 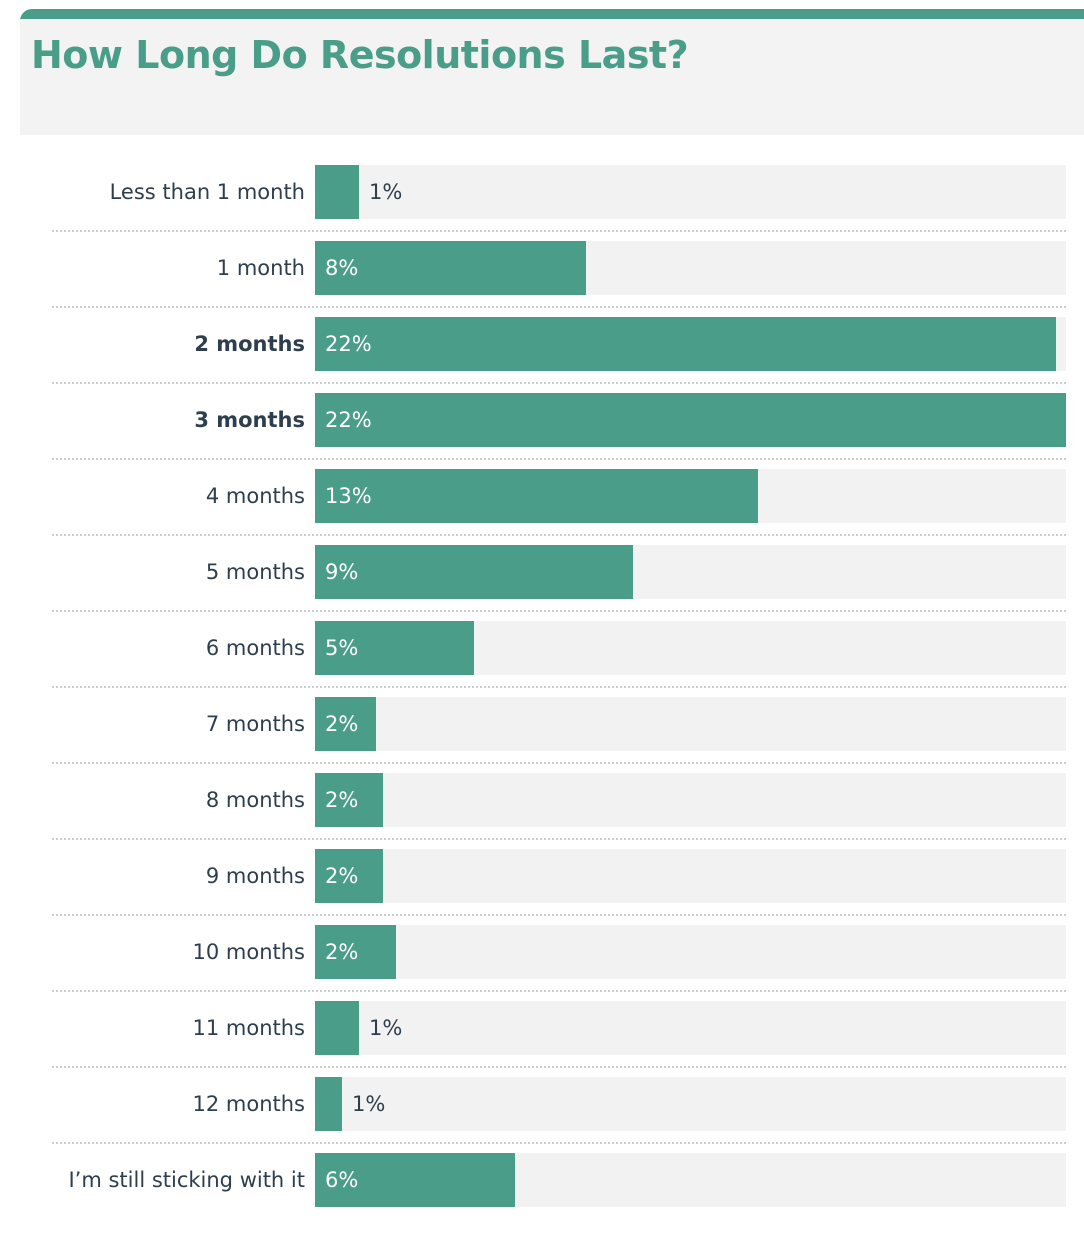 I want to click on bar-row: Less than 1 month 1%, so click(x=559, y=192).